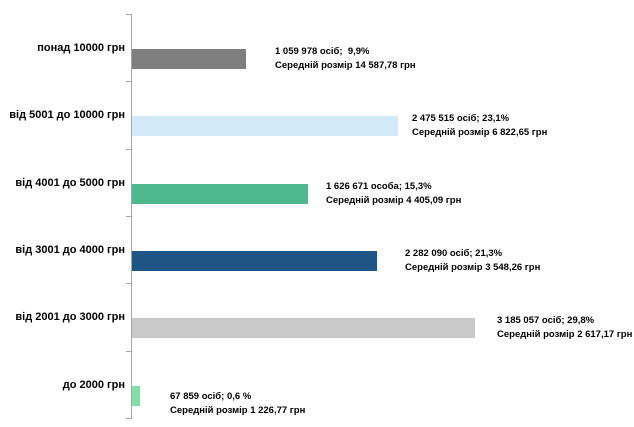 The width and height of the screenshot is (634, 427). I want to click on bar-label-line2: Середній розмір 2 617,17 грн, so click(565, 334).